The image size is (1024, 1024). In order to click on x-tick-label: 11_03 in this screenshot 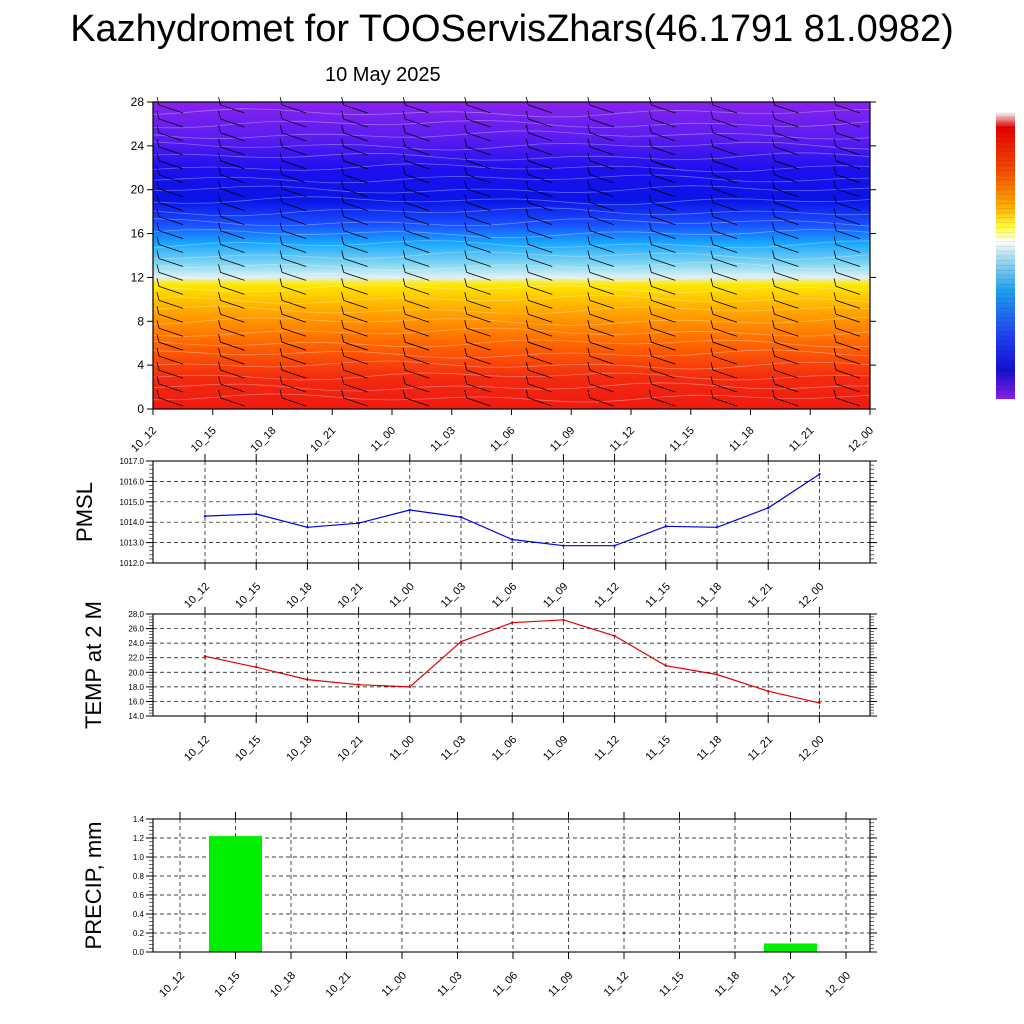, I will do `click(454, 596)`.